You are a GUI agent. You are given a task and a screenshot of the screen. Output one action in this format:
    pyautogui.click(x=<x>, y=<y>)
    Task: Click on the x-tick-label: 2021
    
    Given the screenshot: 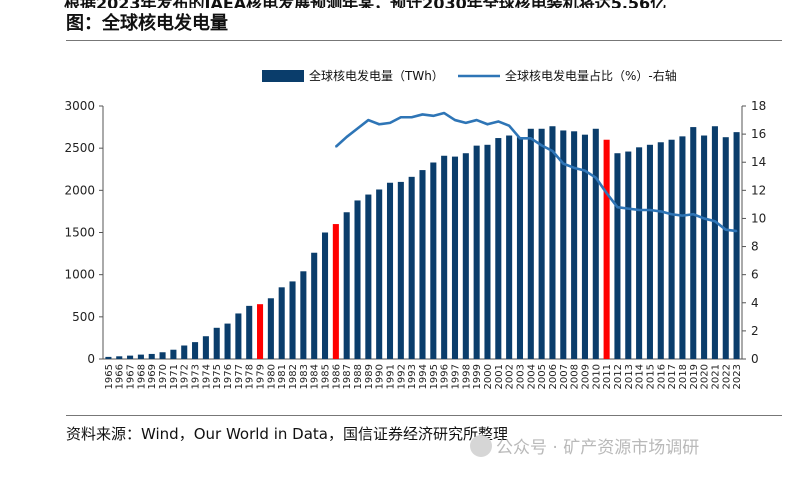 What is the action you would take?
    pyautogui.click(x=715, y=376)
    